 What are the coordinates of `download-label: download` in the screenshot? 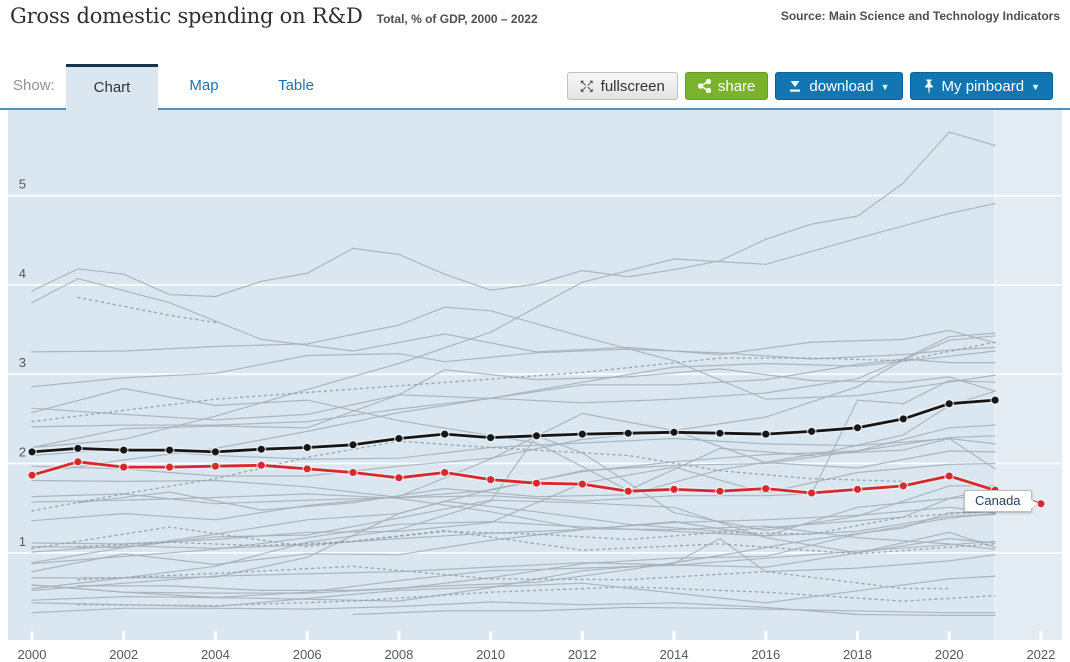 It's located at (841, 86).